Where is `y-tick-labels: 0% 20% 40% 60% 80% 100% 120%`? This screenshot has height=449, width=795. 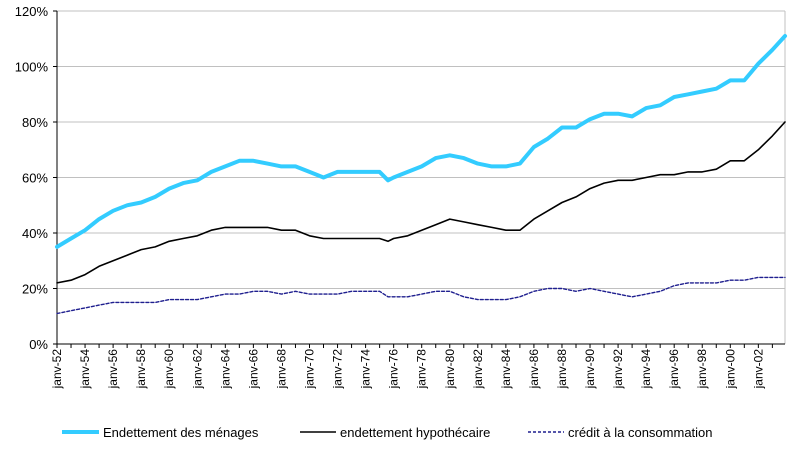 y-tick-labels: 0% 20% 40% 60% 80% 100% 120% is located at coordinates (32, 178).